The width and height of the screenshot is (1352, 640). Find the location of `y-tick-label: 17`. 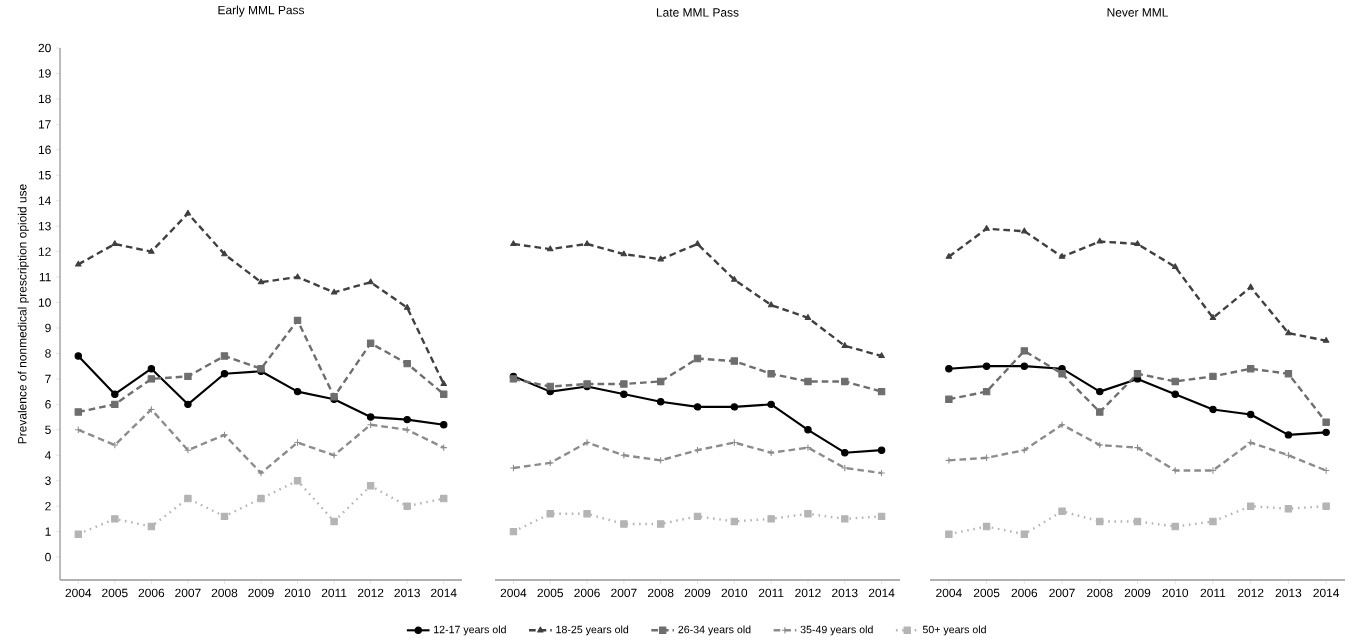

y-tick-label: 17 is located at coordinates (44, 124).